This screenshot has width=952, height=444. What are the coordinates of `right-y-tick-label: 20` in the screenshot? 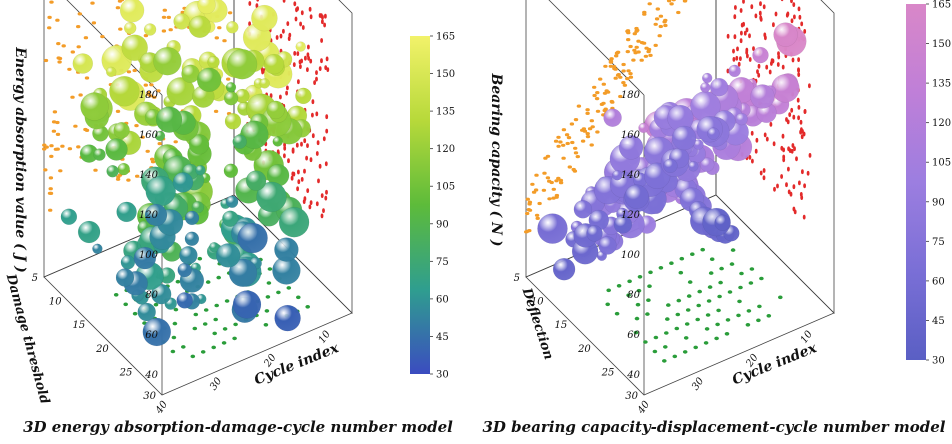 It's located at (584, 349).